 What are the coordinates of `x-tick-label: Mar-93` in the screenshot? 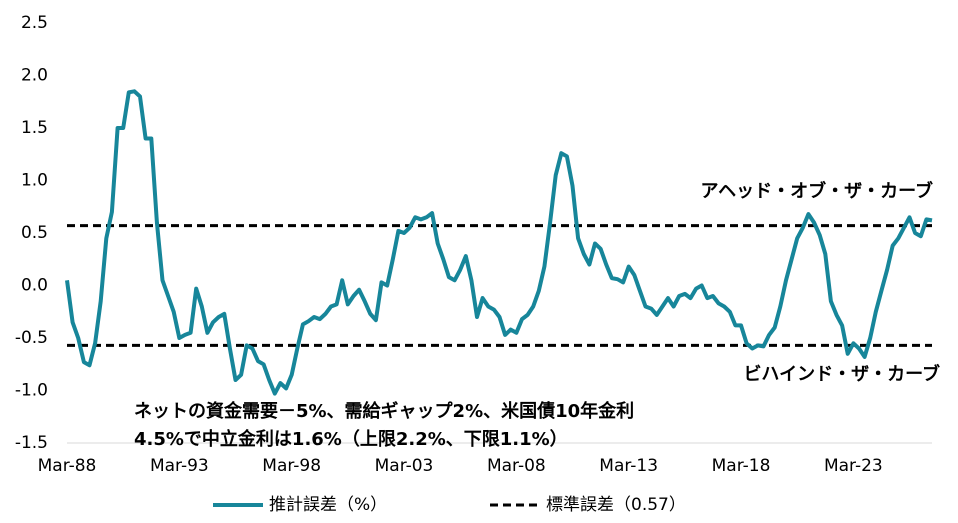 It's located at (179, 466).